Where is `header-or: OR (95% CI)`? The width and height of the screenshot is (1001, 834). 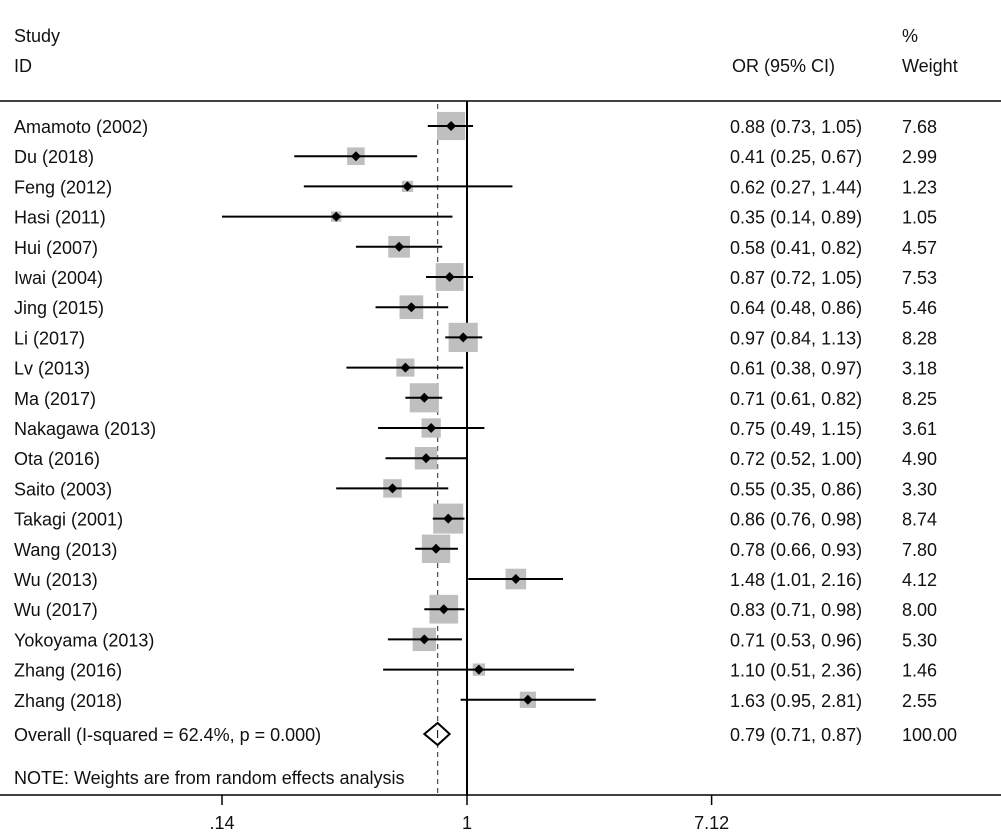
header-or: OR (95% CI) is located at coordinates (783, 66).